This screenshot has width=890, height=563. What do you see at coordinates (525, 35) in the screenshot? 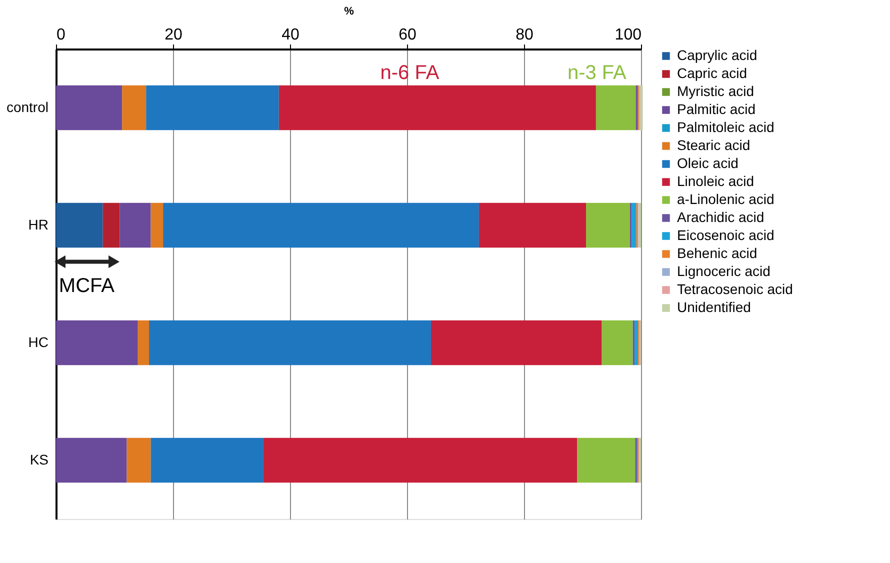
I see `x-tick-label: 80` at bounding box center [525, 35].